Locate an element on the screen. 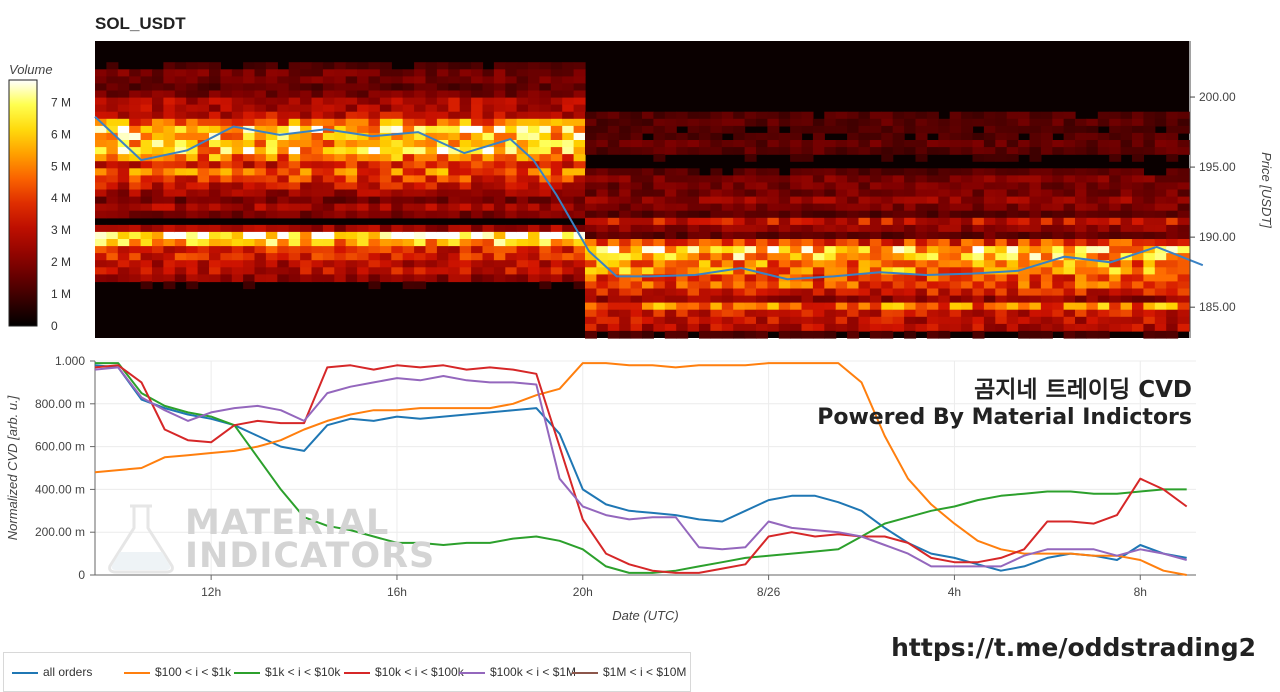 The width and height of the screenshot is (1280, 692). chart-title: SOL_USDT is located at coordinates (140, 23).